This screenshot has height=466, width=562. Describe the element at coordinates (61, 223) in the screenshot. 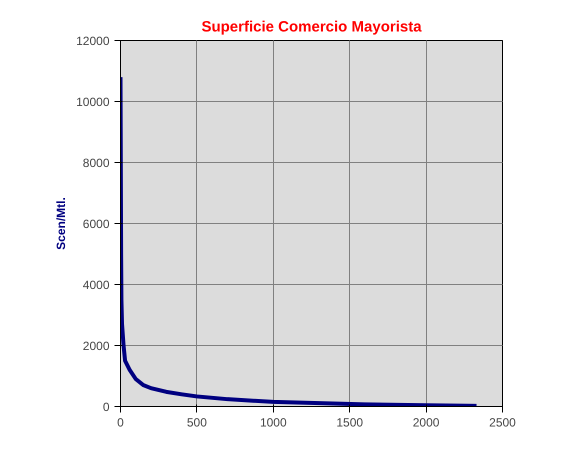

I see `y-axis-title: Scen/Mtl.` at that location.